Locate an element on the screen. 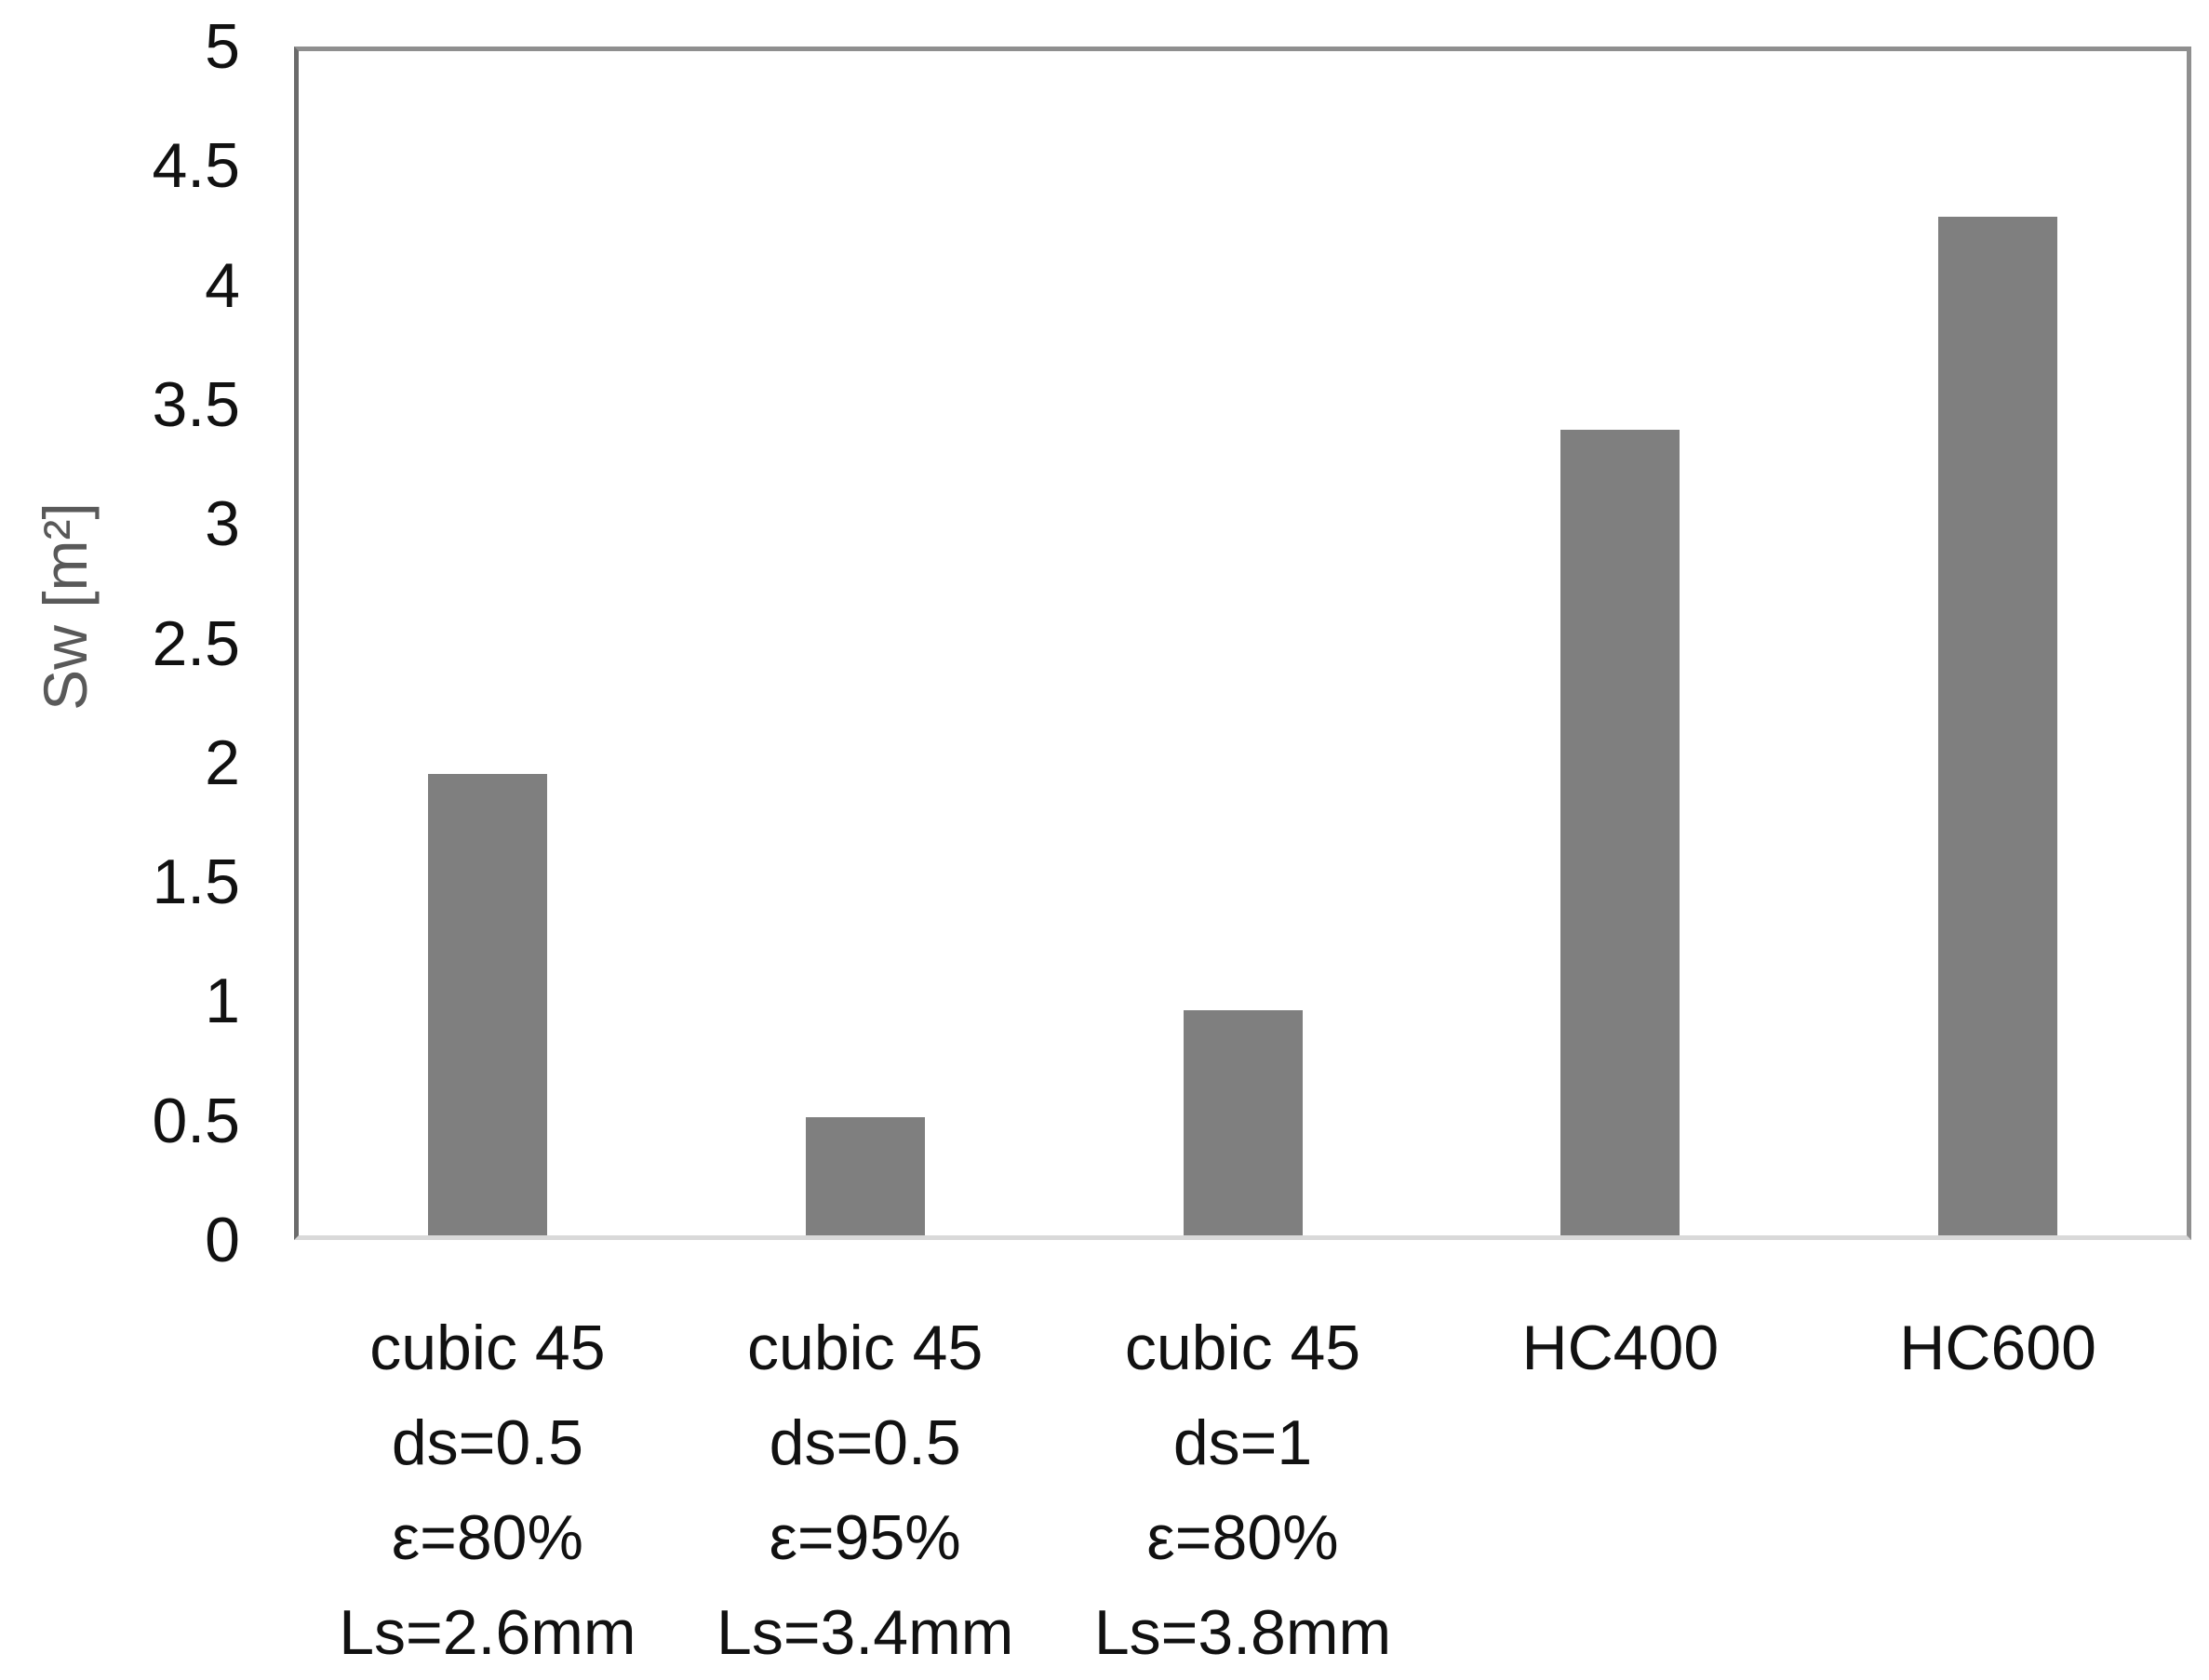 The width and height of the screenshot is (2209, 1680). y-tick-label: 4.5 is located at coordinates (196, 166).